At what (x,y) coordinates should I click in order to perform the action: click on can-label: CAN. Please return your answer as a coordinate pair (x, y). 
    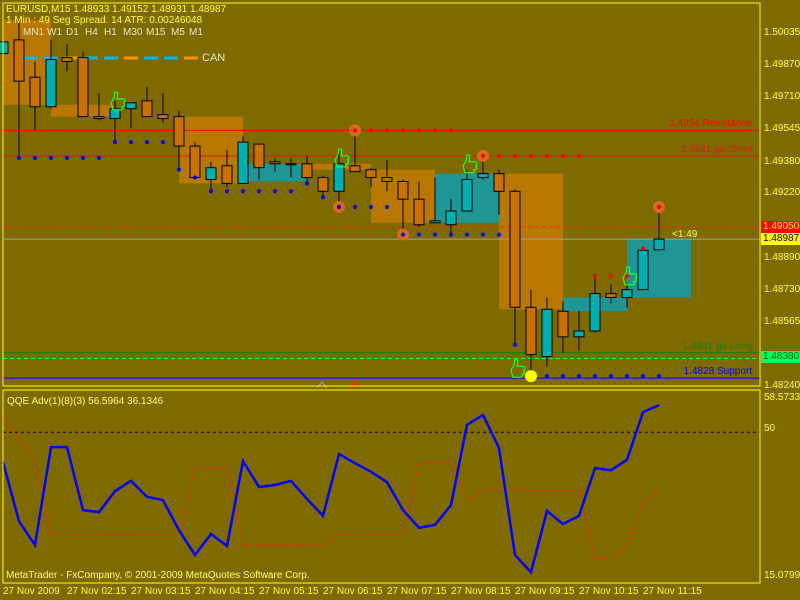
    Looking at the image, I should click on (214, 58).